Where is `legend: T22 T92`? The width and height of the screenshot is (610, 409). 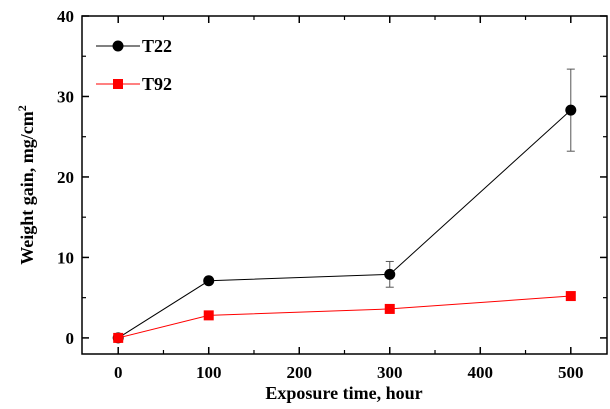 legend: T22 T92 is located at coordinates (134, 65).